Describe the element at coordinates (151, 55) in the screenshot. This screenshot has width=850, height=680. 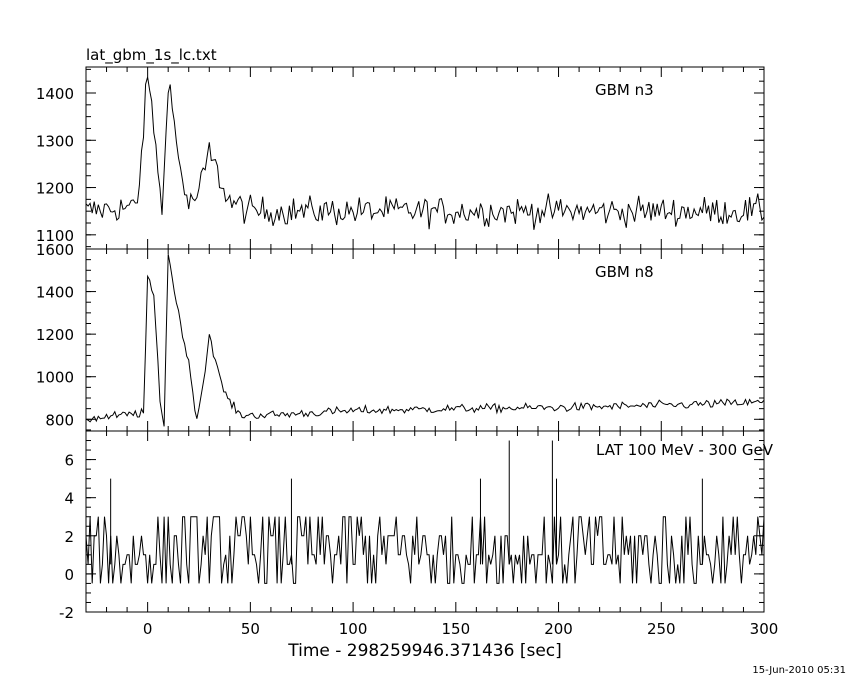
I see `file-title: lat_gbm_1s_lc.txt` at that location.